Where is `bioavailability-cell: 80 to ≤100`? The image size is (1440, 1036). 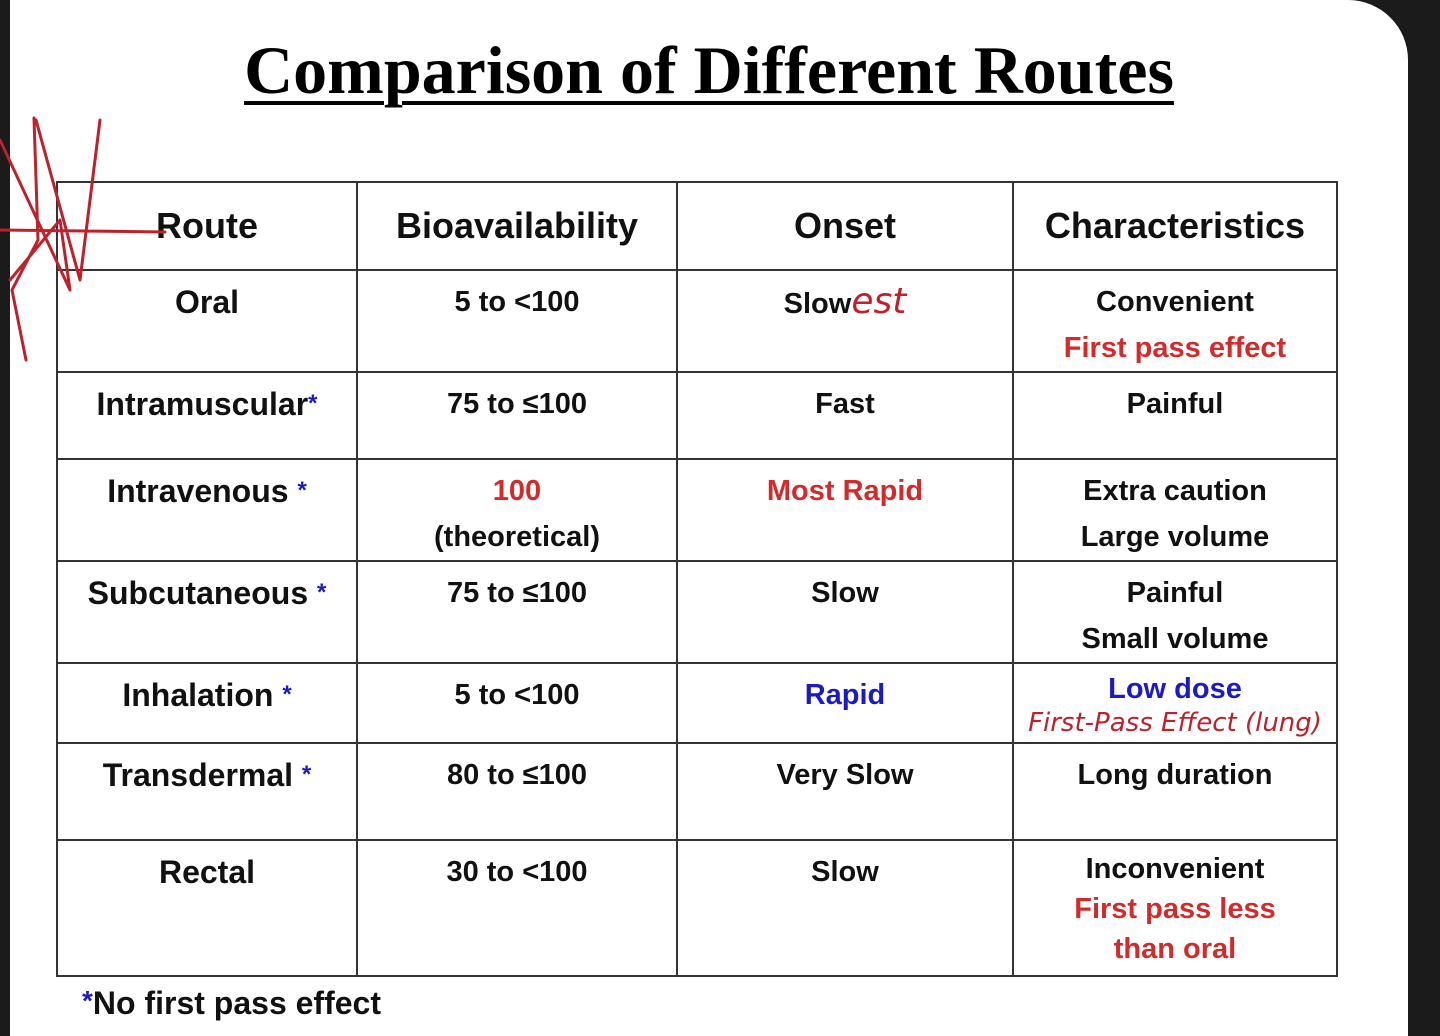 bioavailability-cell: 80 to ≤100 is located at coordinates (517, 791).